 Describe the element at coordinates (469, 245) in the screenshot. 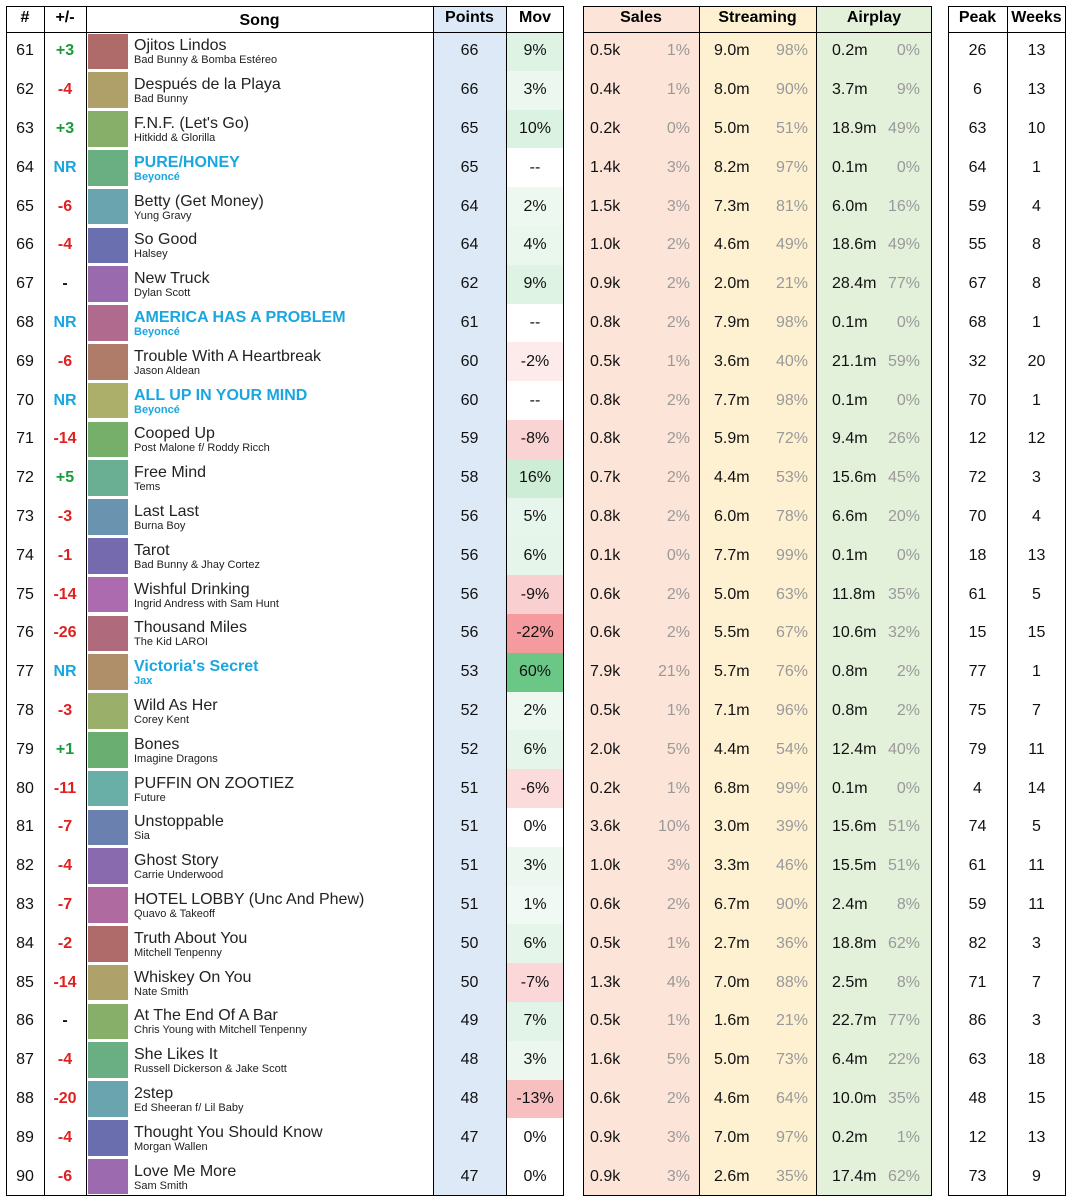

I see `cell: 64` at that location.